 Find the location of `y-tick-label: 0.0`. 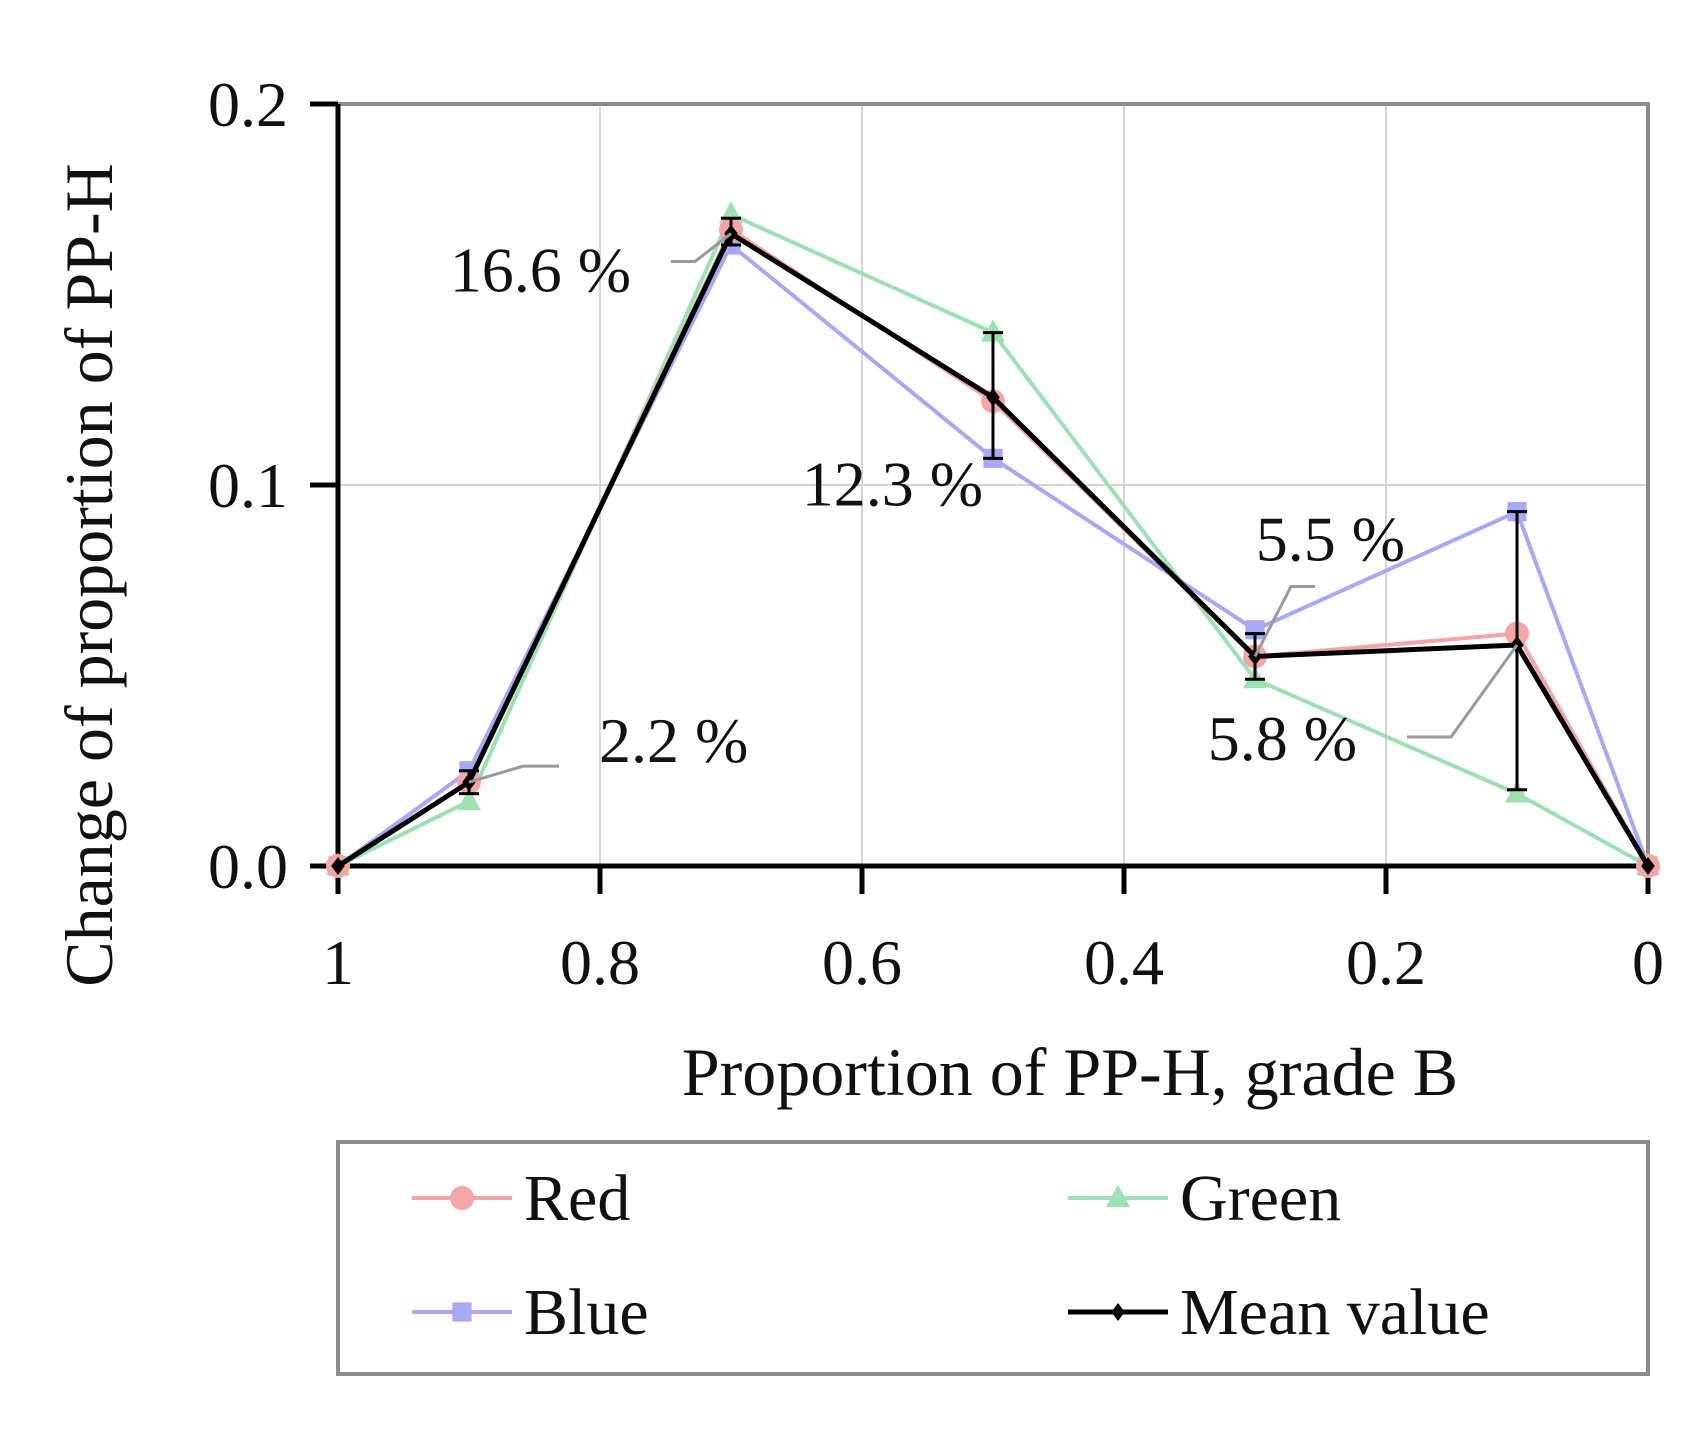

y-tick-label: 0.0 is located at coordinates (248, 866).